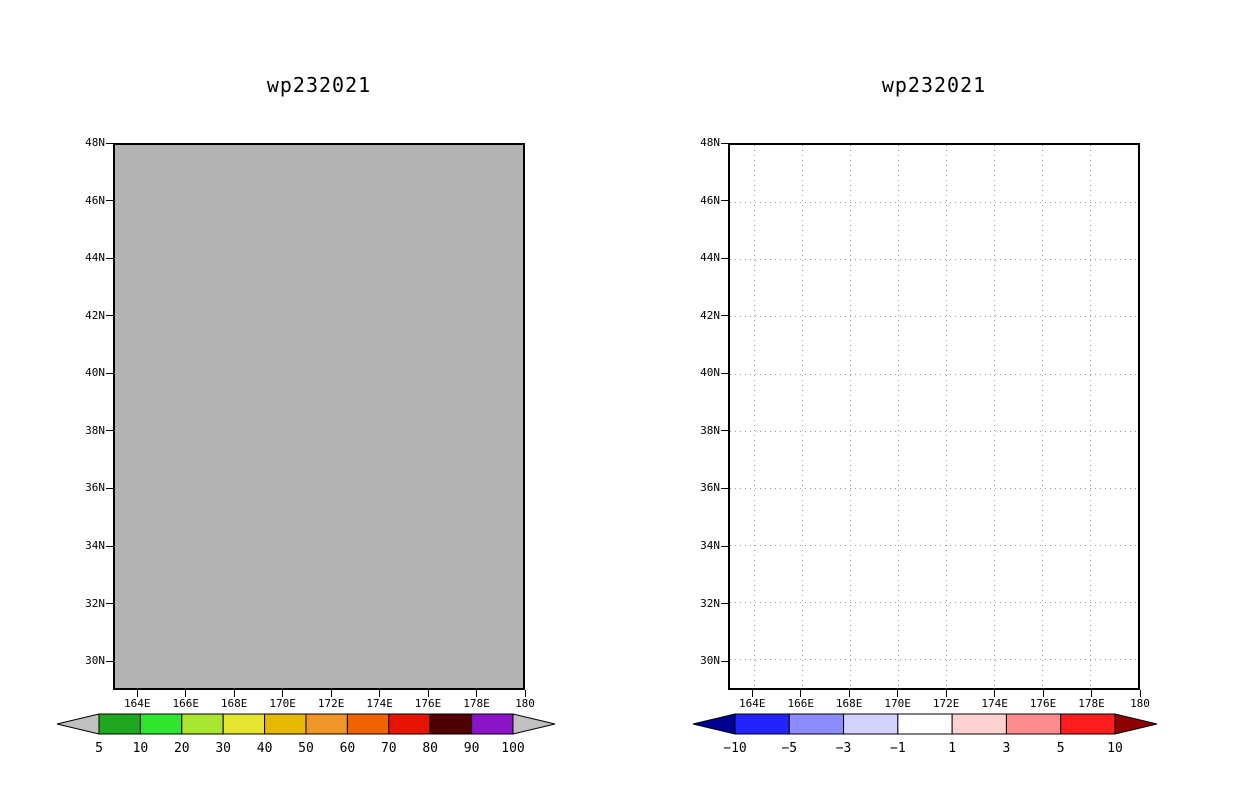 The image size is (1236, 800). I want to click on x-axis-tick-label: 164E, so click(752, 703).